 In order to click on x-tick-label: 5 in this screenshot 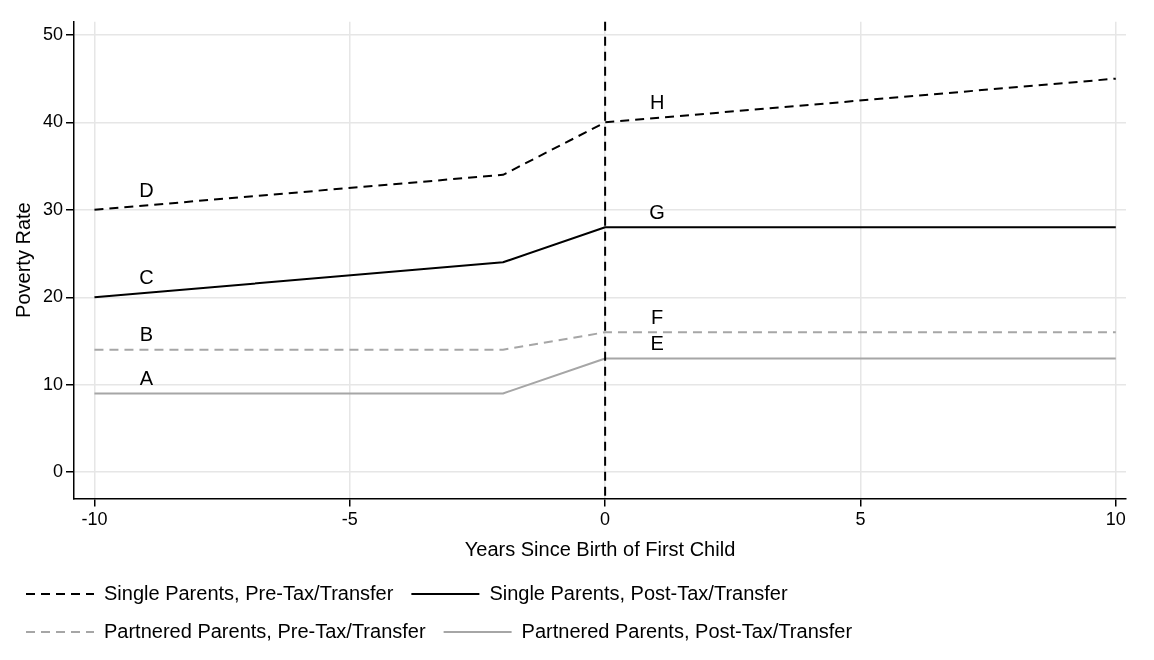, I will do `click(860, 519)`.